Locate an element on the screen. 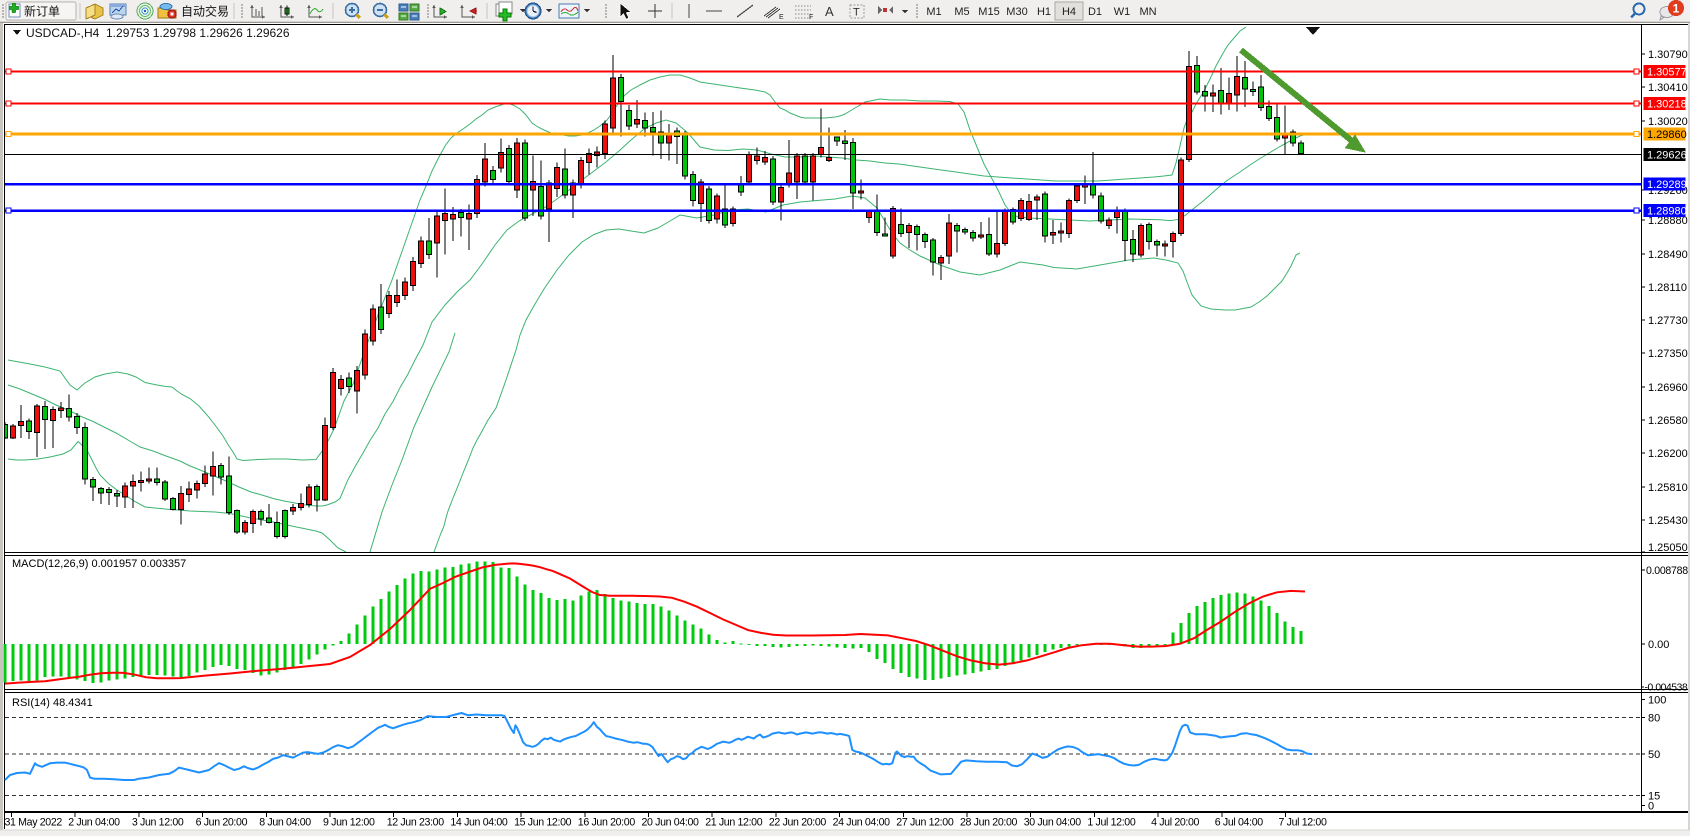  svg-text: 21 Jun 12:00 is located at coordinates (734, 823).